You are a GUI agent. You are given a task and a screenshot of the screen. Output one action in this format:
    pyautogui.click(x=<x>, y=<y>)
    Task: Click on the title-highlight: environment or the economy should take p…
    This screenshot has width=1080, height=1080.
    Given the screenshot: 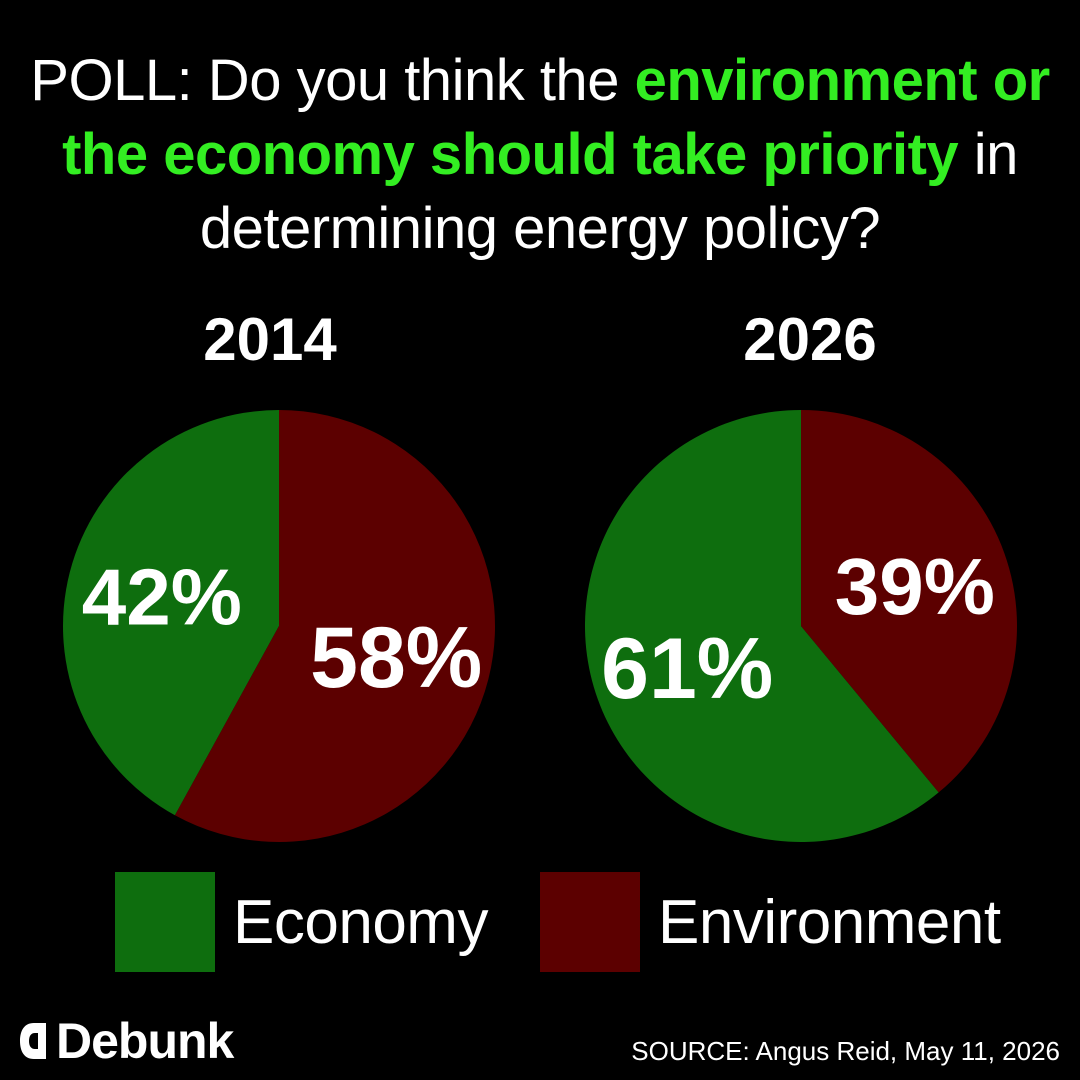 What is the action you would take?
    pyautogui.click(x=556, y=117)
    